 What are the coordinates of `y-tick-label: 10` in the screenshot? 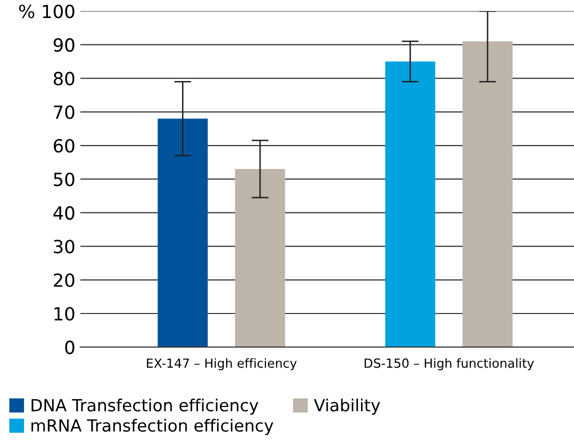 It's located at (64, 313).